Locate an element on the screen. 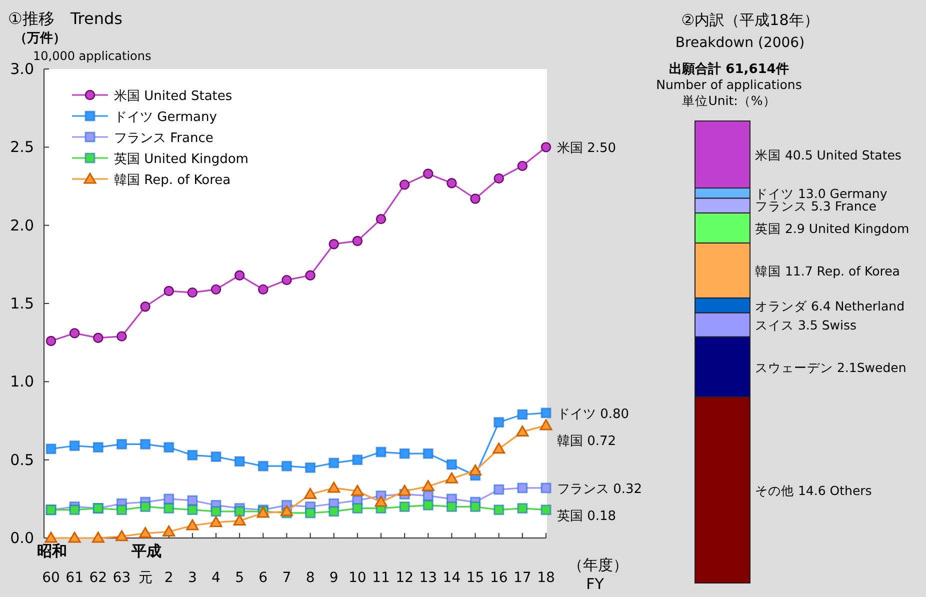 The width and height of the screenshot is (926, 597). series-label: フランス 5.3 France is located at coordinates (816, 206).